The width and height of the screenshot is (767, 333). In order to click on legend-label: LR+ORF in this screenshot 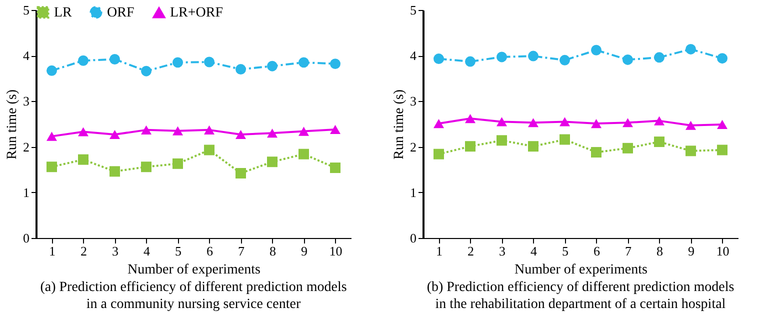, I will do `click(197, 13)`.